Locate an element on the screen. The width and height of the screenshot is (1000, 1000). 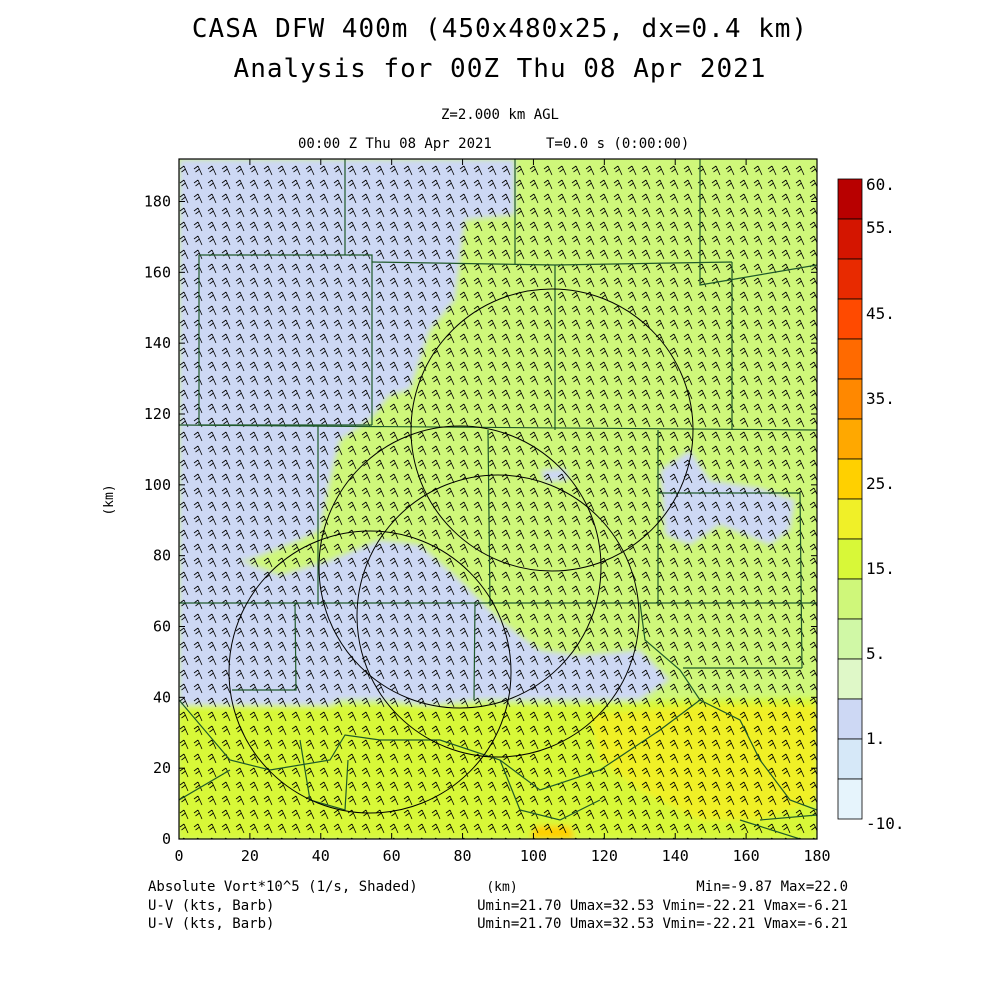
high-vort-region-southeast is located at coordinates (703, 762).